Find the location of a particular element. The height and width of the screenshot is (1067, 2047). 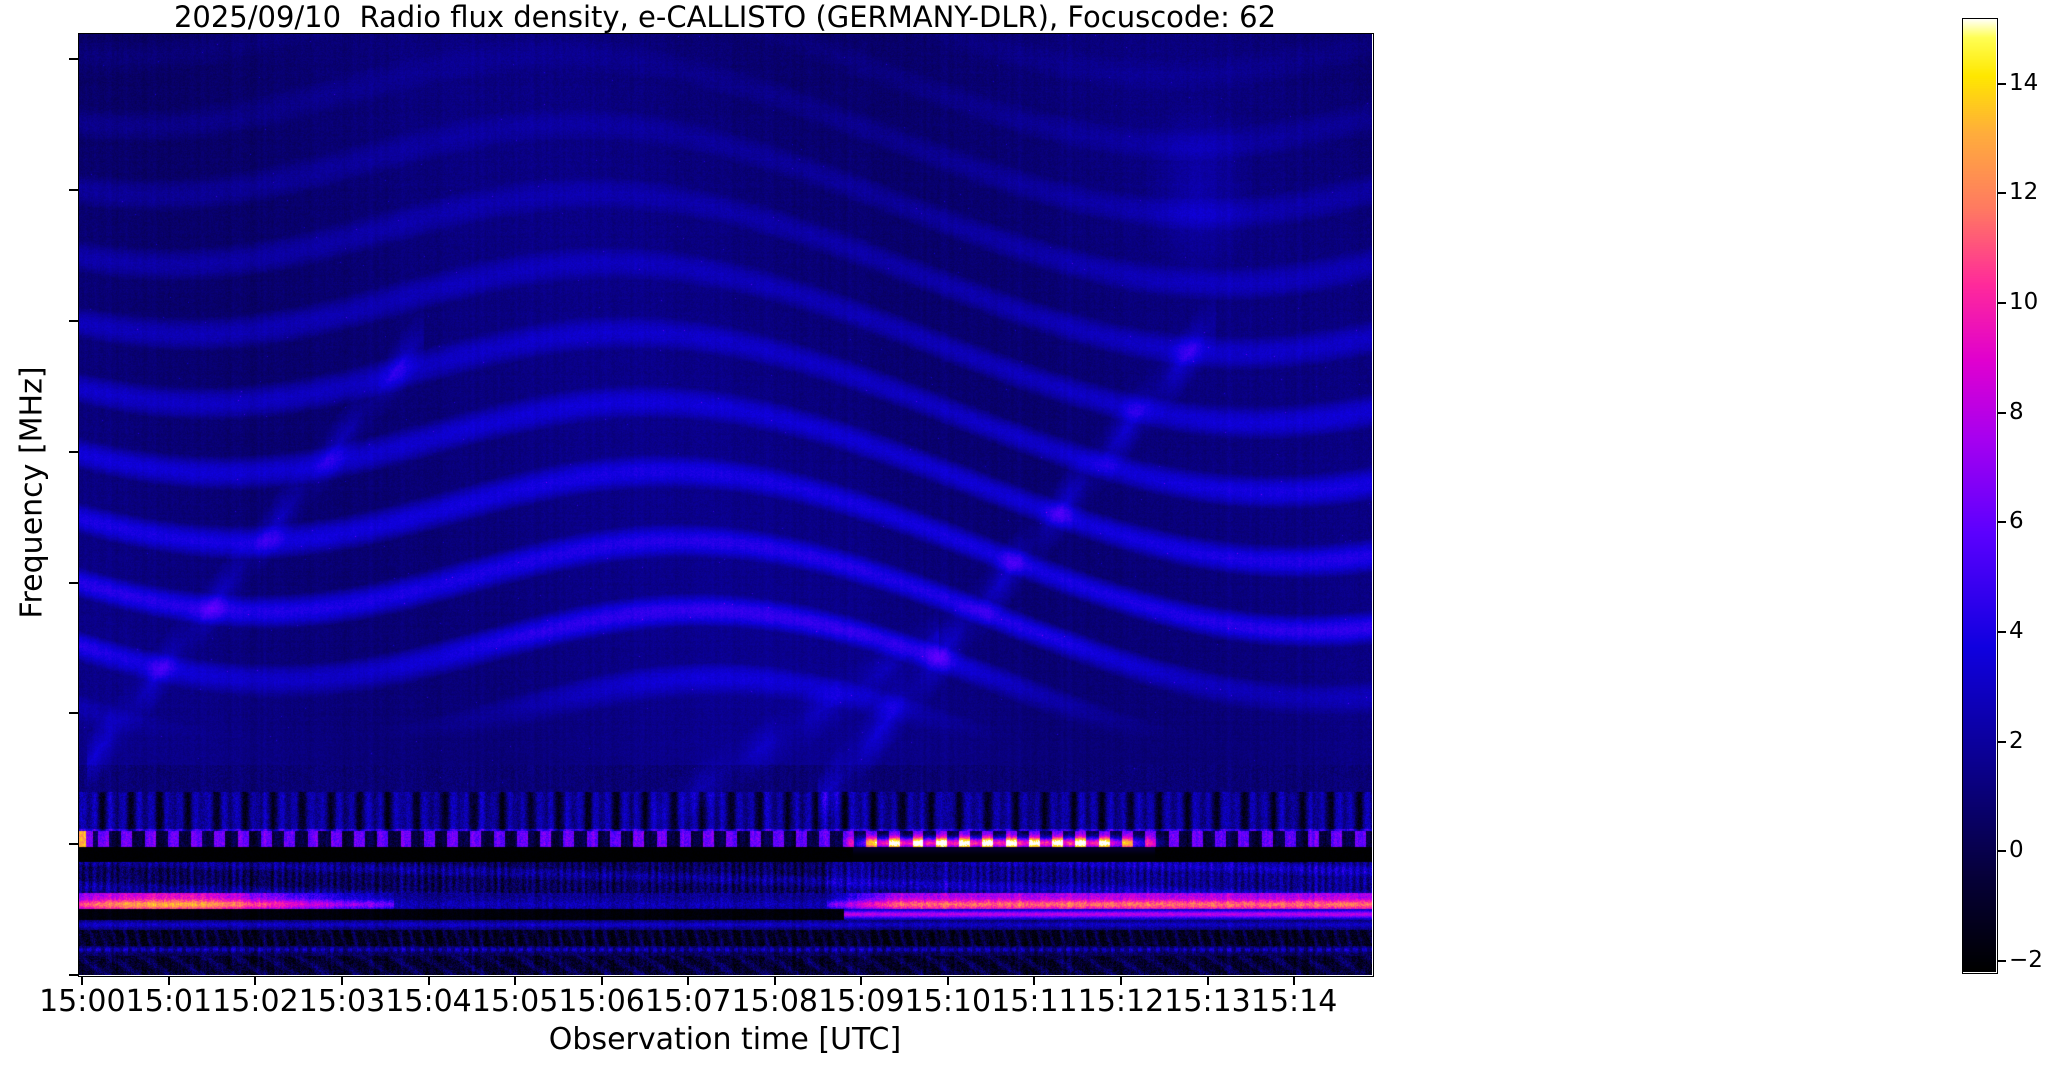

x-tick-label: 15:01 is located at coordinates (169, 1001).